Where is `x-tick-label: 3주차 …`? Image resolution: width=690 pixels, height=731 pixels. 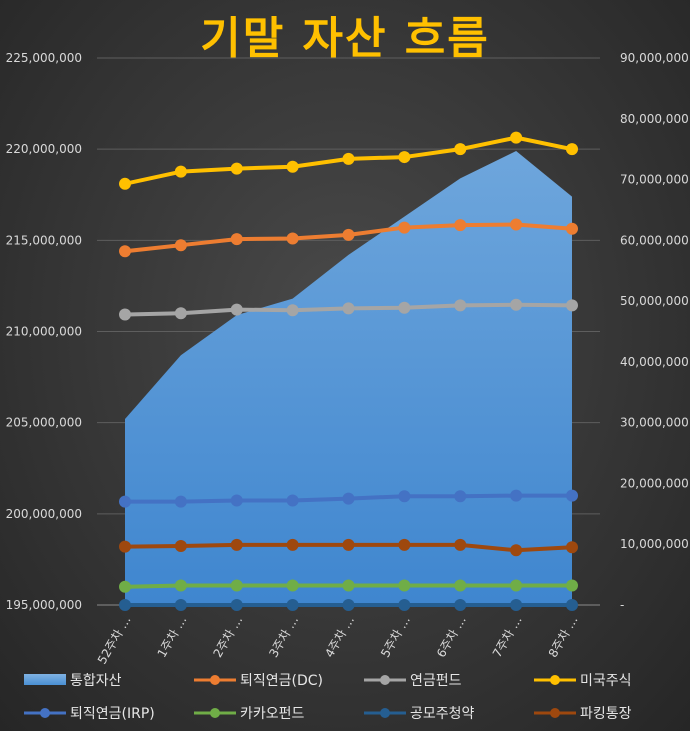
x-tick-label: 3주차 … is located at coordinates (283, 637).